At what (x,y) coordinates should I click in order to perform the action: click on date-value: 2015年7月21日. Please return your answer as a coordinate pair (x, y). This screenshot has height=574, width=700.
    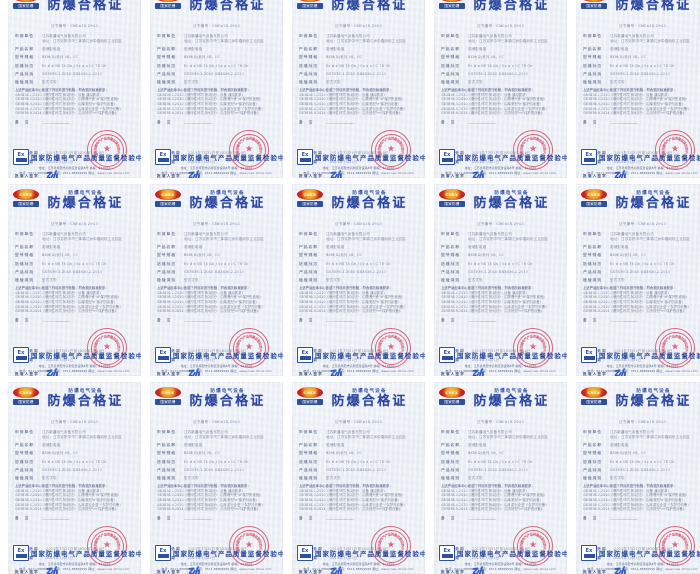
    Looking at the image, I should click on (486, 161).